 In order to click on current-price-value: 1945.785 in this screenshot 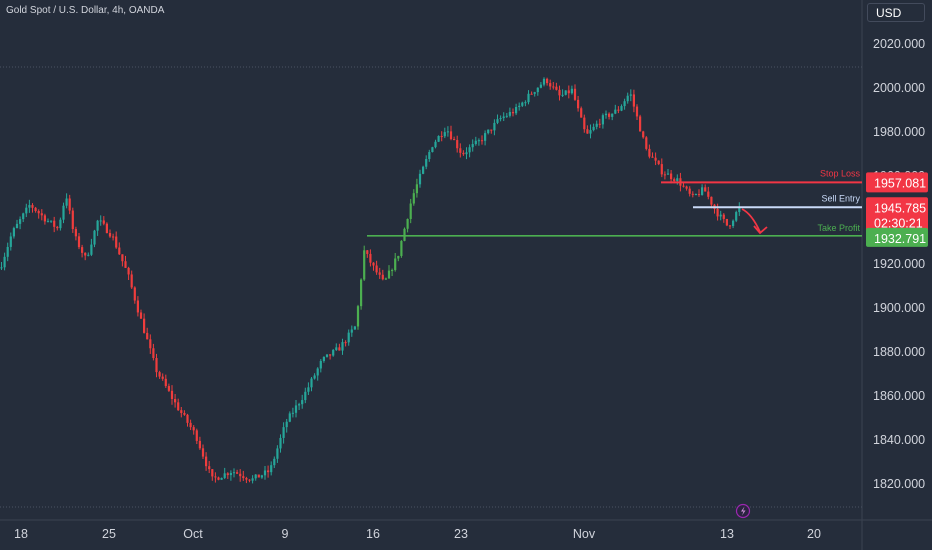, I will do `click(900, 208)`.